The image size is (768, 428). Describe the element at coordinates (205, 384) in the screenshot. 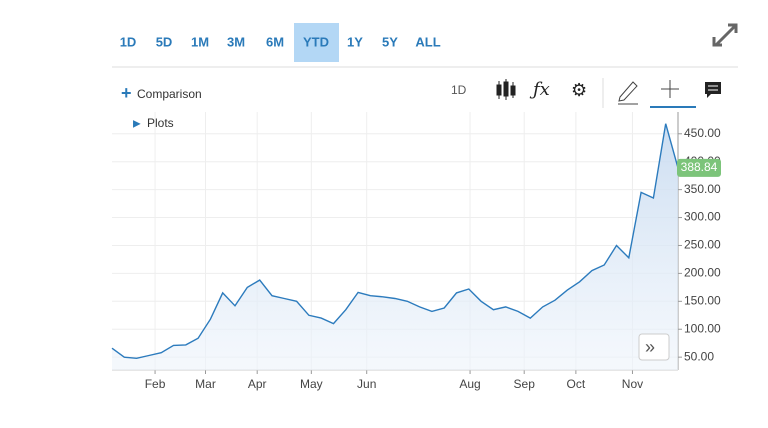

I see `x-tick-label: Mar` at that location.